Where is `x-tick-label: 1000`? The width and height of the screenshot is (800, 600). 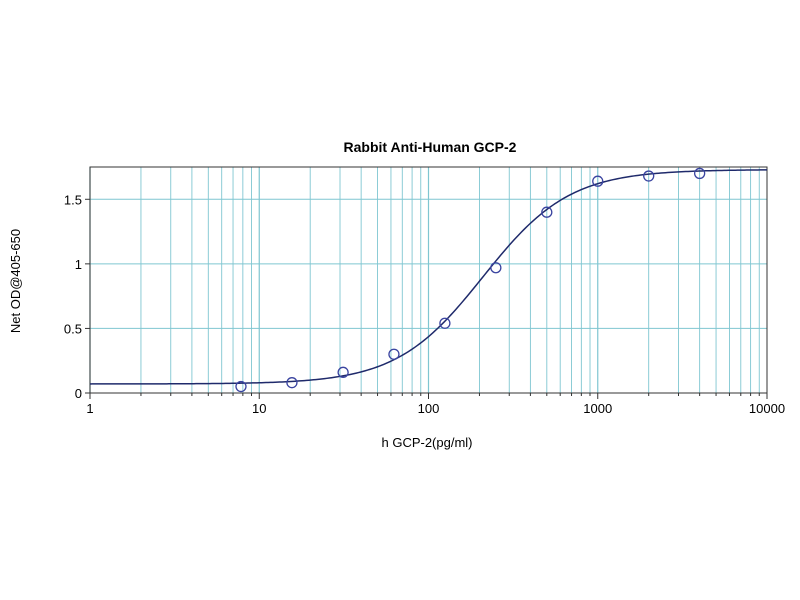
x-tick-label: 1000 is located at coordinates (597, 408).